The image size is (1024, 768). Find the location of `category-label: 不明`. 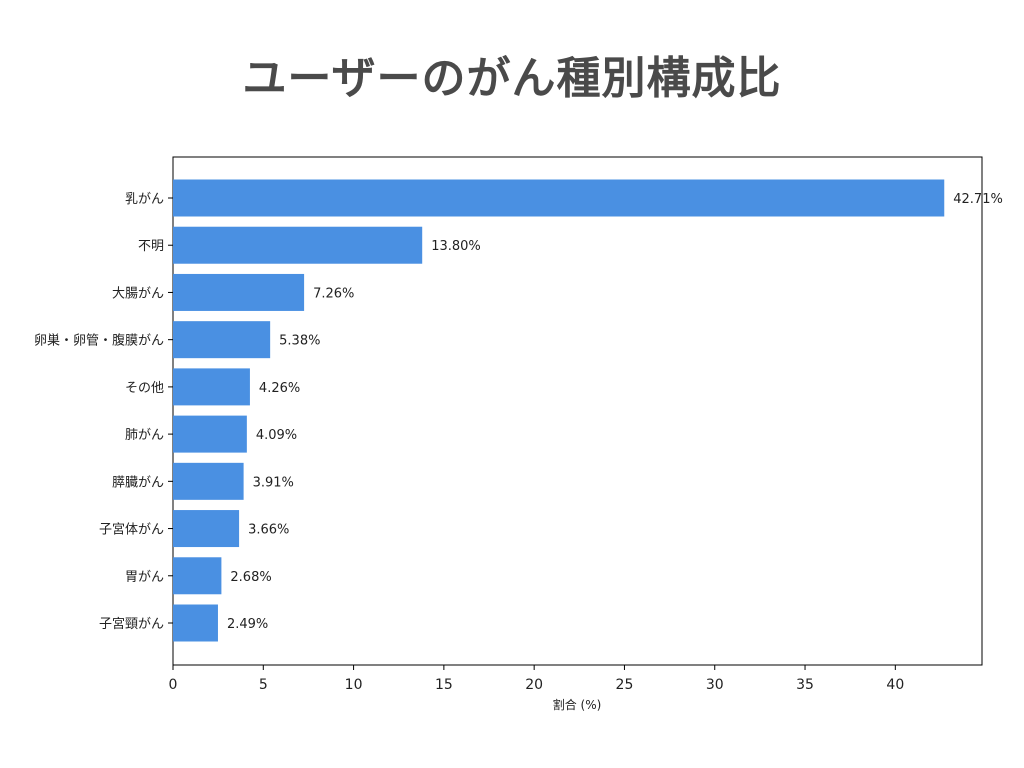

category-label: 不明 is located at coordinates (151, 246).